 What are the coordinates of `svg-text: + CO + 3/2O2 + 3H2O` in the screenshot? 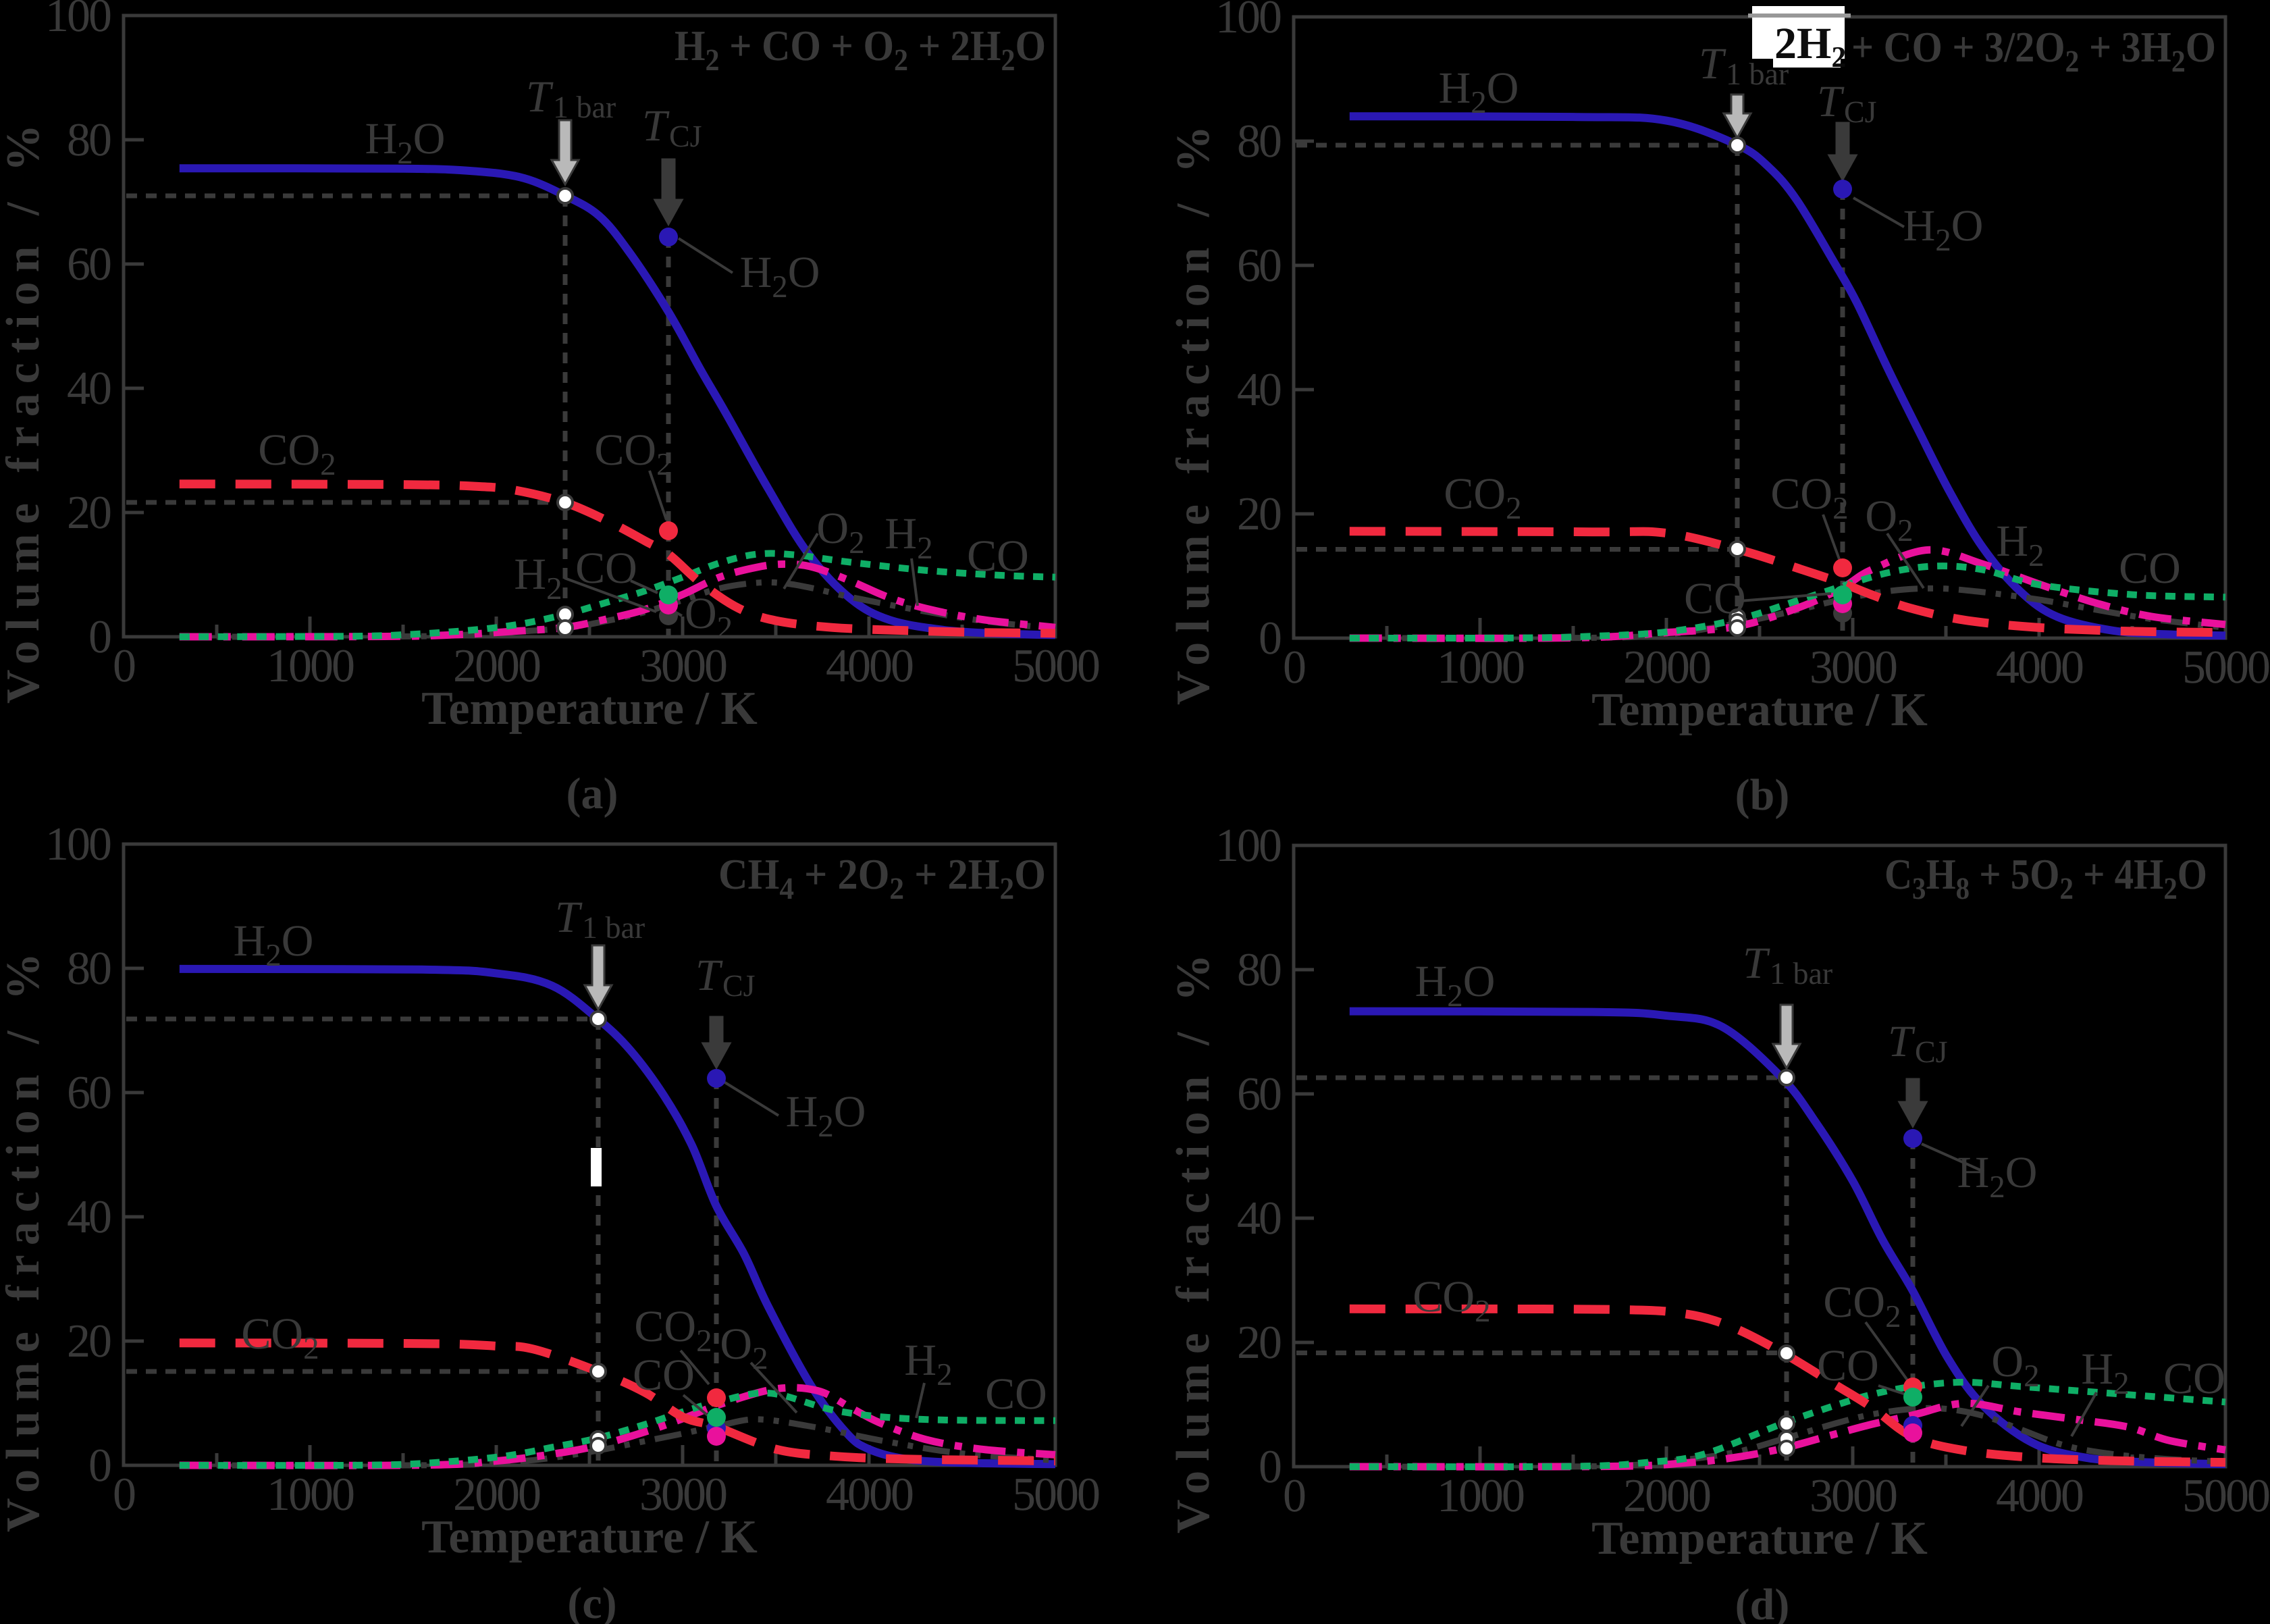 It's located at (2034, 51).